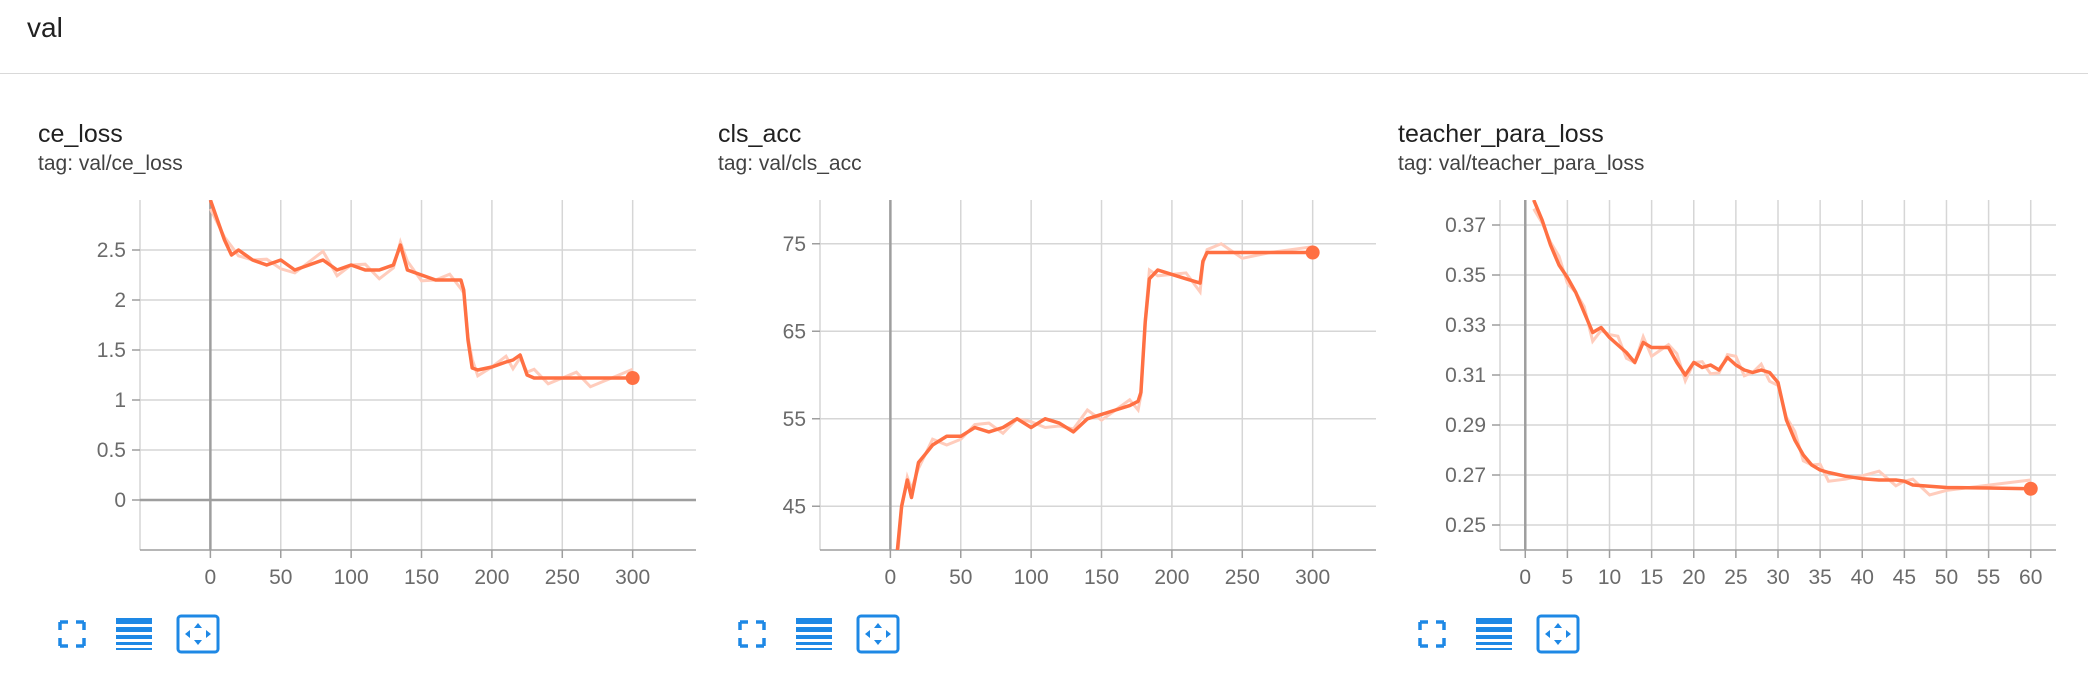 This screenshot has width=2088, height=684. What do you see at coordinates (794, 331) in the screenshot?
I see `y-tick-label: 65` at bounding box center [794, 331].